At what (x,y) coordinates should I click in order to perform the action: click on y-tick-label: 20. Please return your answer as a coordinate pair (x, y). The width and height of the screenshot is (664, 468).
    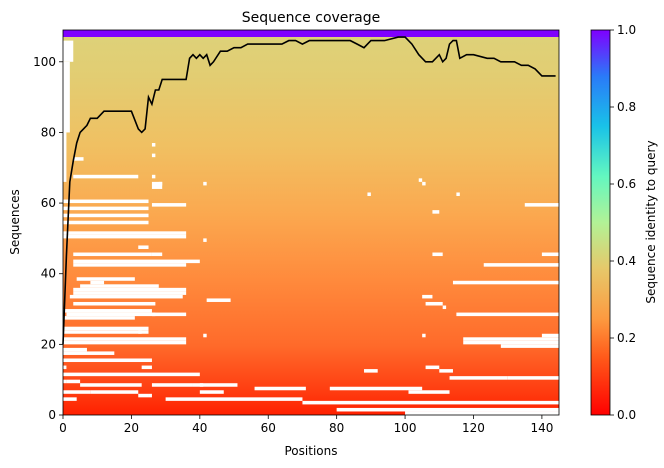
    Looking at the image, I should click on (48, 344).